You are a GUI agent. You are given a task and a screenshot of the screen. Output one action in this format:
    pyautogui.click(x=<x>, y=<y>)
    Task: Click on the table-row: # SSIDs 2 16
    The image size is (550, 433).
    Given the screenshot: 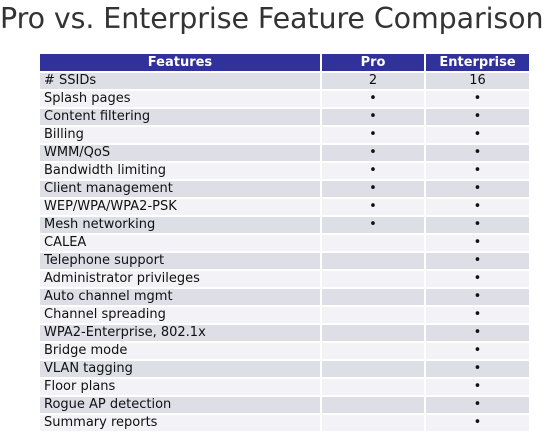 What is the action you would take?
    pyautogui.click(x=284, y=80)
    